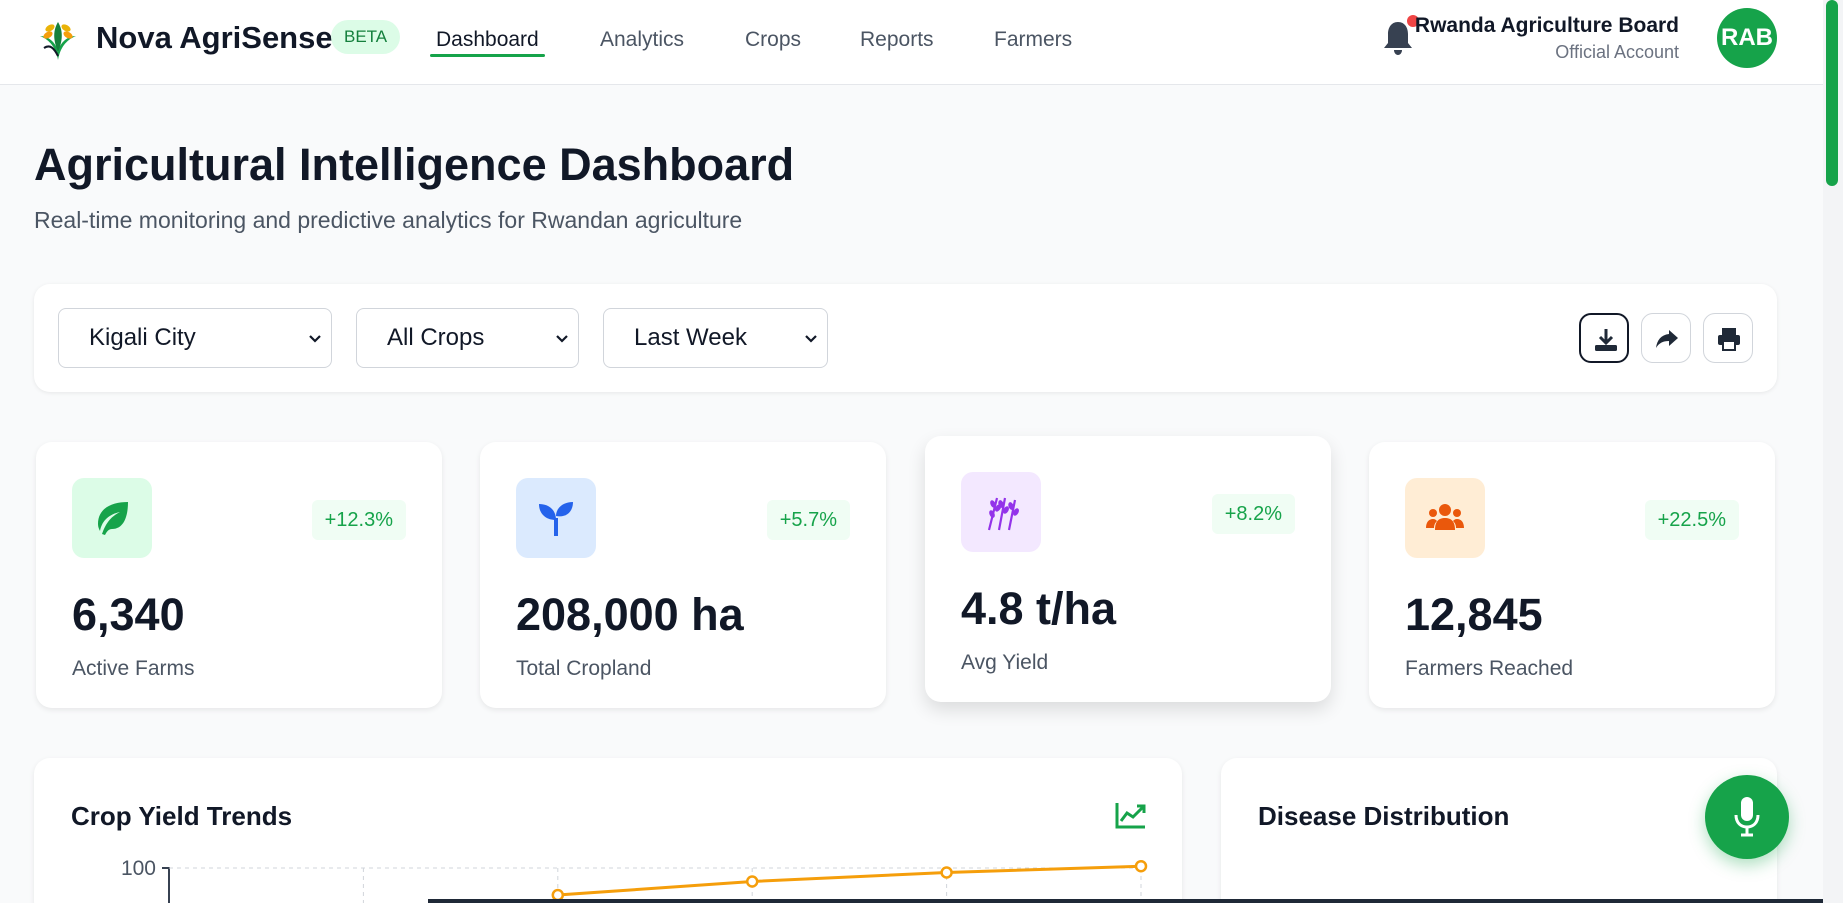  I want to click on page-scrollbar, so click(1833, 451).